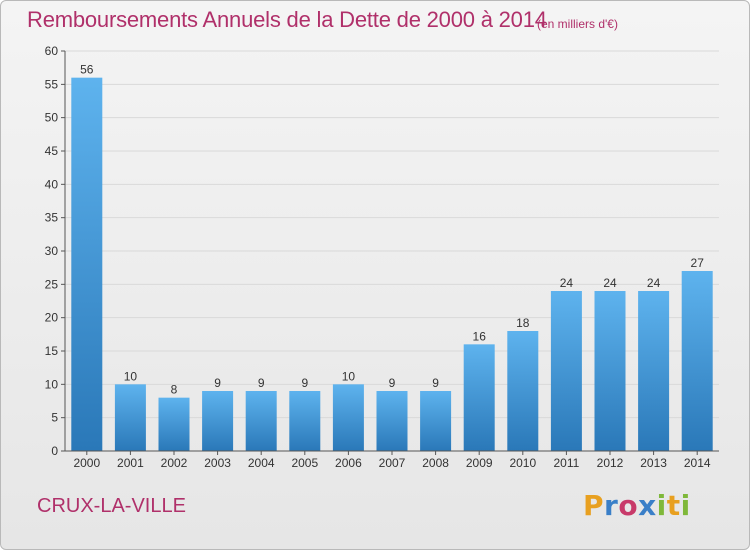 The height and width of the screenshot is (550, 750). Describe the element at coordinates (392, 463) in the screenshot. I see `x-tick-label: 2007` at that location.